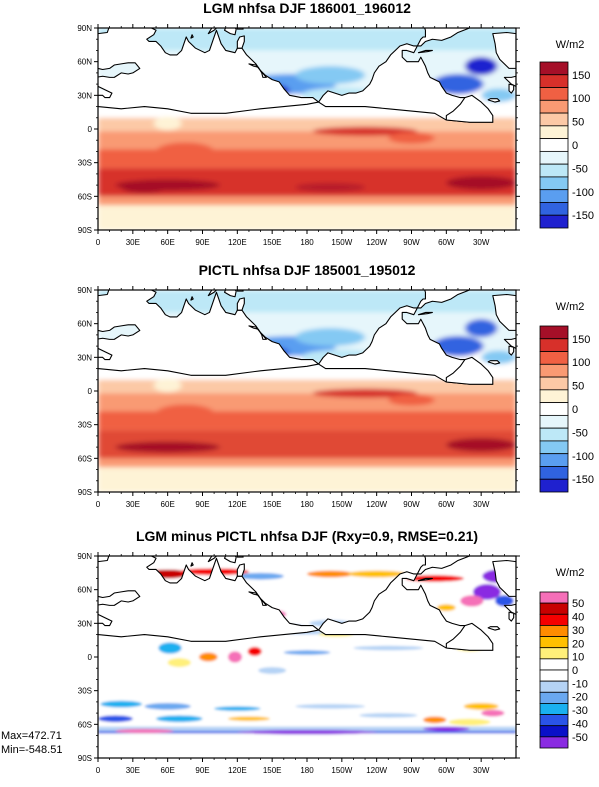 The height and width of the screenshot is (787, 599). What do you see at coordinates (583, 480) in the screenshot?
I see `colorbar-label: -150` at bounding box center [583, 480].